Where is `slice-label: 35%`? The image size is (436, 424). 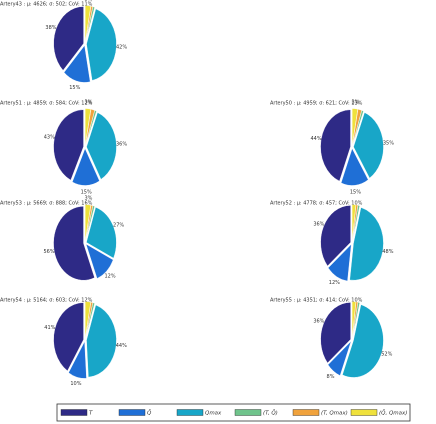 slice-label: 35% is located at coordinates (388, 143).